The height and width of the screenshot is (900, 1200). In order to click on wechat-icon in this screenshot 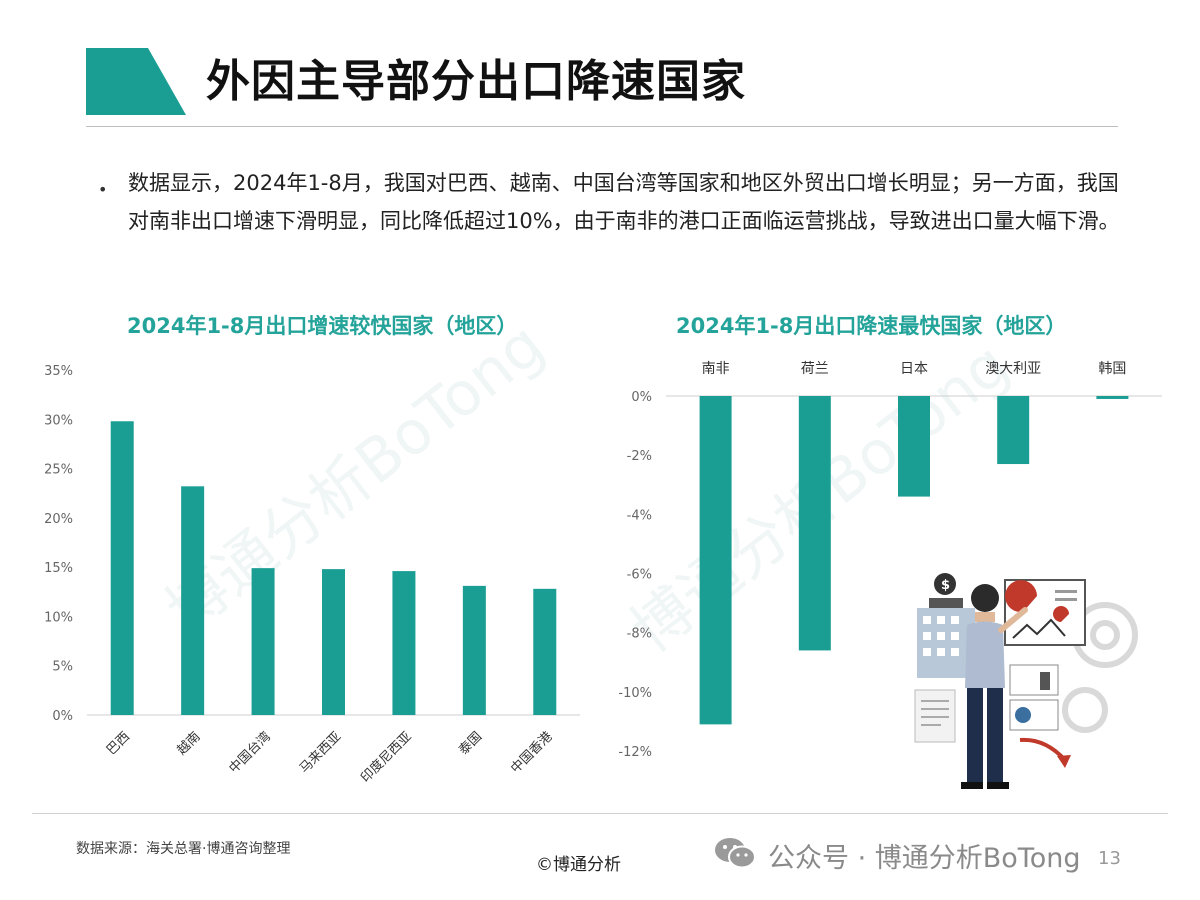, I will do `click(735, 853)`.